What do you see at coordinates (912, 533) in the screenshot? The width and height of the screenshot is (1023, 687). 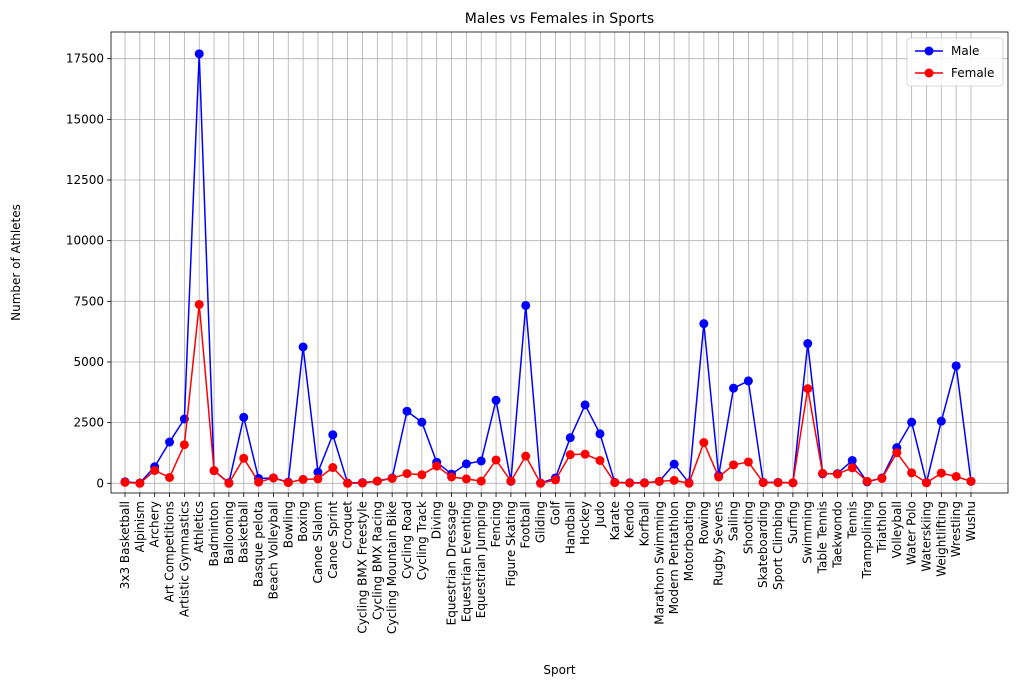 I see `x-tick-label: Water Polo` at bounding box center [912, 533].